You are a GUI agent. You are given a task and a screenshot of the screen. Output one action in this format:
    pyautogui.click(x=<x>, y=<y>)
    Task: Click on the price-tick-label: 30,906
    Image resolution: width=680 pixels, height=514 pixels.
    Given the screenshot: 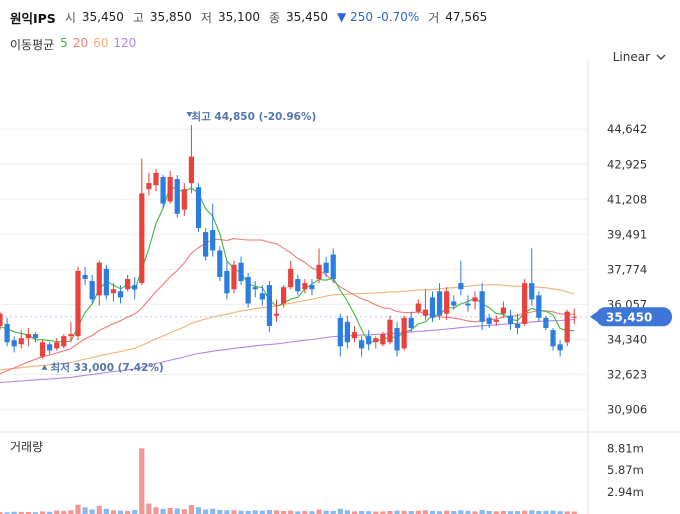 What is the action you would take?
    pyautogui.click(x=627, y=409)
    